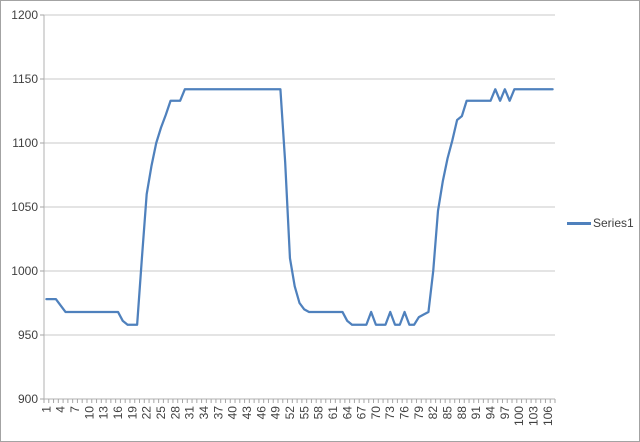 This screenshot has height=442, width=640. I want to click on x-tick-label: 79, so click(419, 413).